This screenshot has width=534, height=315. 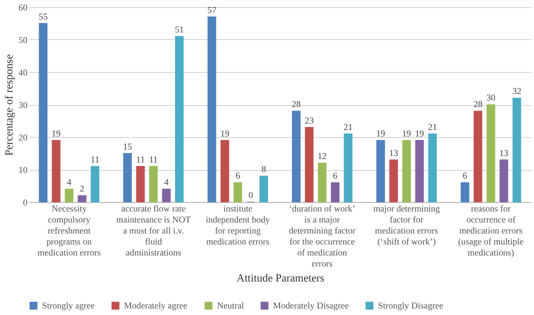 I want to click on data-label: 32, so click(x=517, y=91).